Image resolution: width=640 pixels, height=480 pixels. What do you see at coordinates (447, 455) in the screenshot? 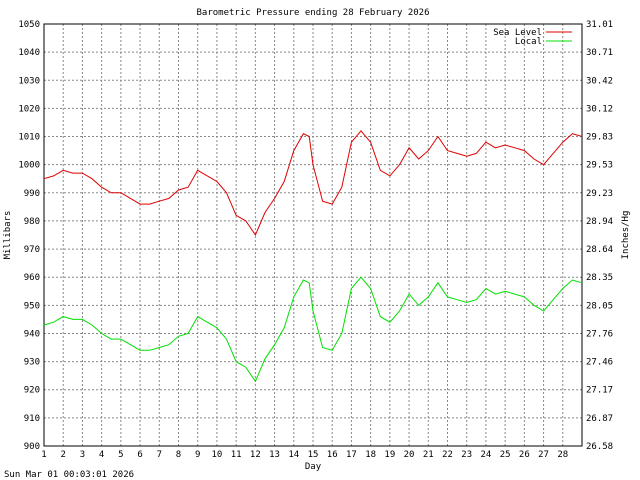
I see `x-tick-label: 22` at bounding box center [447, 455].